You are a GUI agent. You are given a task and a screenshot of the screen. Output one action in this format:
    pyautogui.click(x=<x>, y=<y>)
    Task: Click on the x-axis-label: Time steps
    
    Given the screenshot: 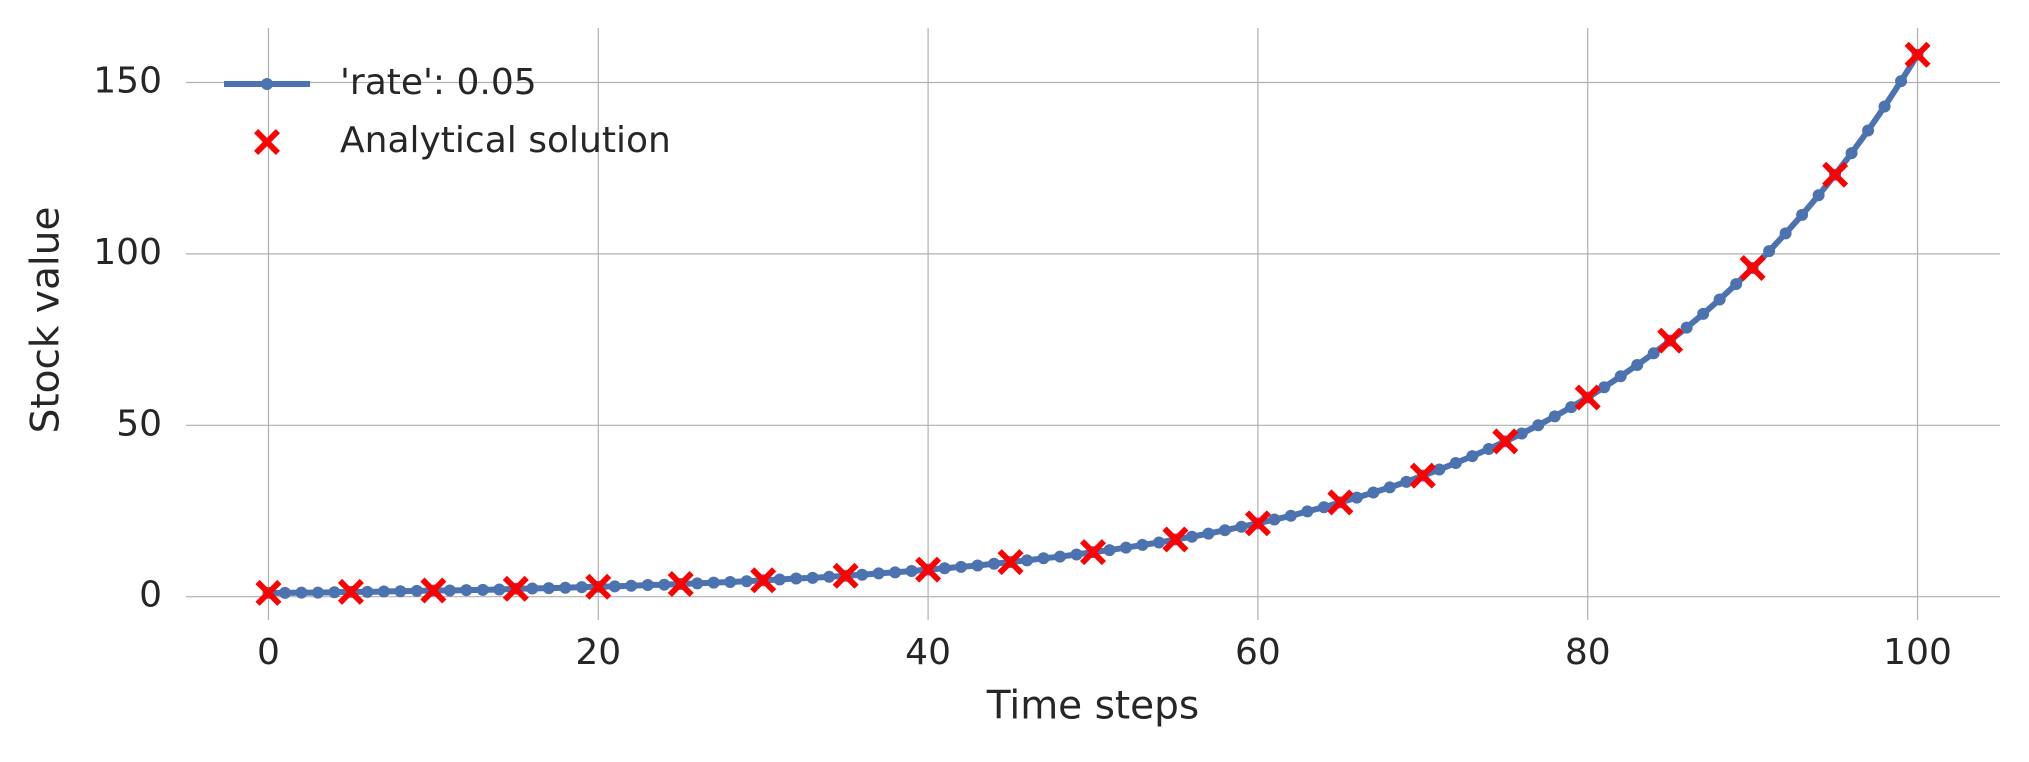 What is the action you would take?
    pyautogui.click(x=1093, y=706)
    